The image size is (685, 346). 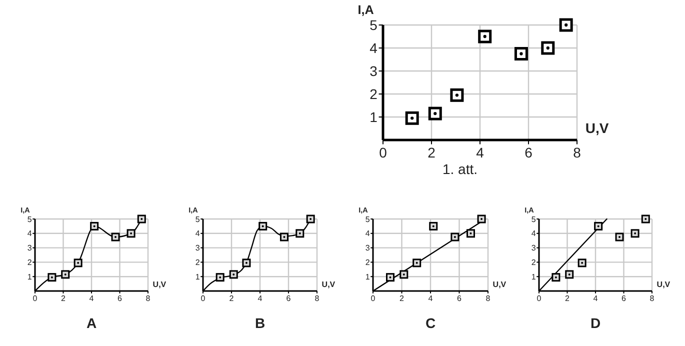 I want to click on text: A, so click(x=91, y=323).